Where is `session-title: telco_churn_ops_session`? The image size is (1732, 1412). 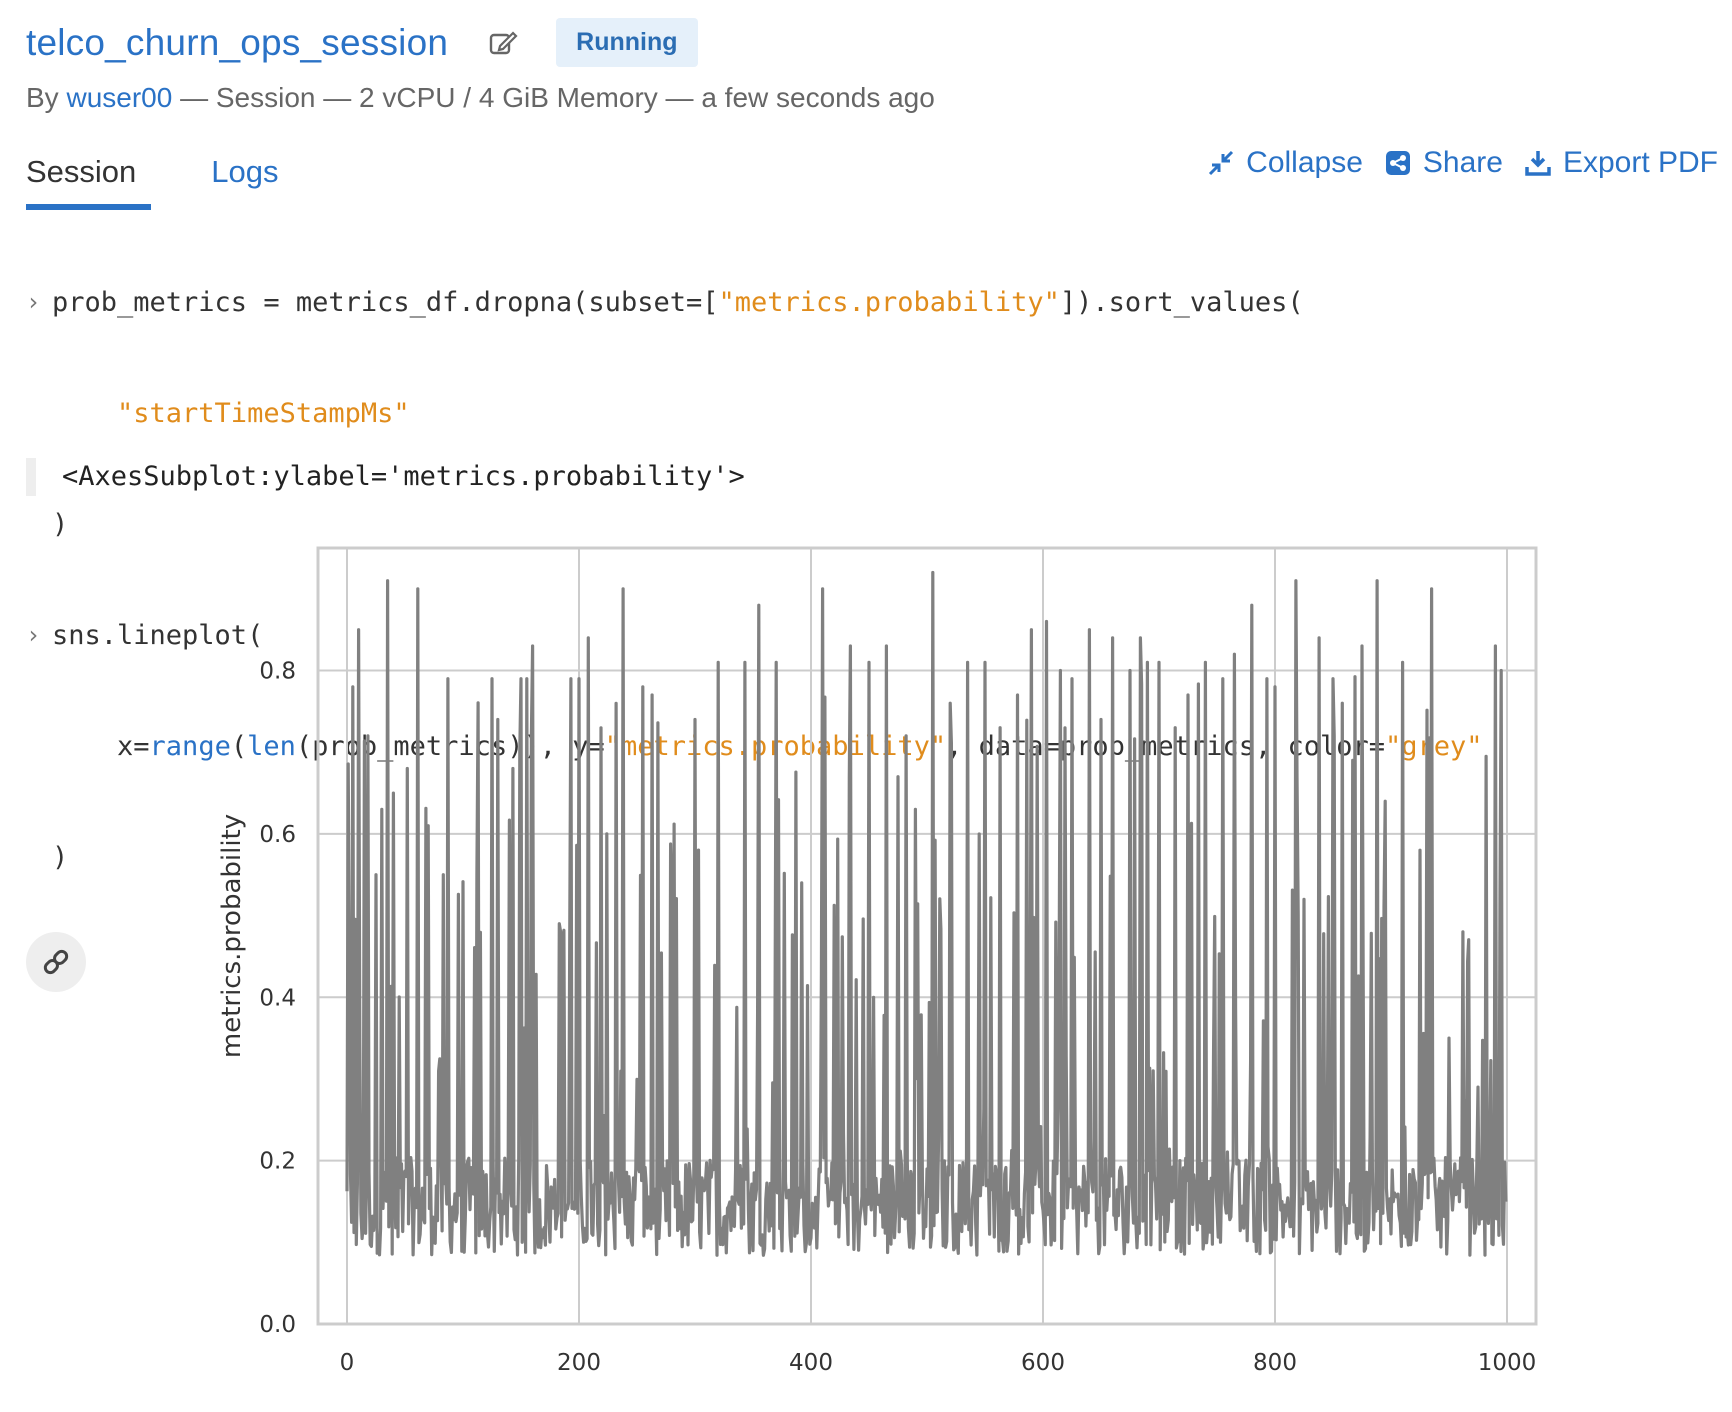 session-title: telco_churn_ops_session is located at coordinates (237, 42).